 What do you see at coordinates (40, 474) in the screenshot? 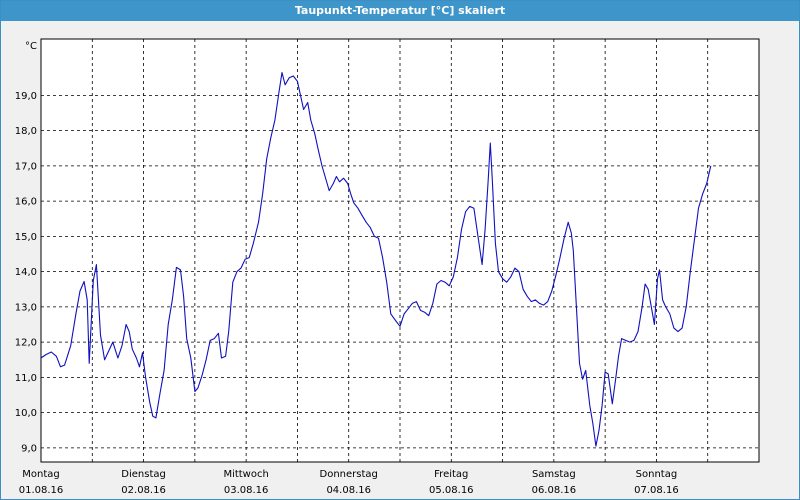
I see `x-tick-day-label: Montag` at bounding box center [40, 474].